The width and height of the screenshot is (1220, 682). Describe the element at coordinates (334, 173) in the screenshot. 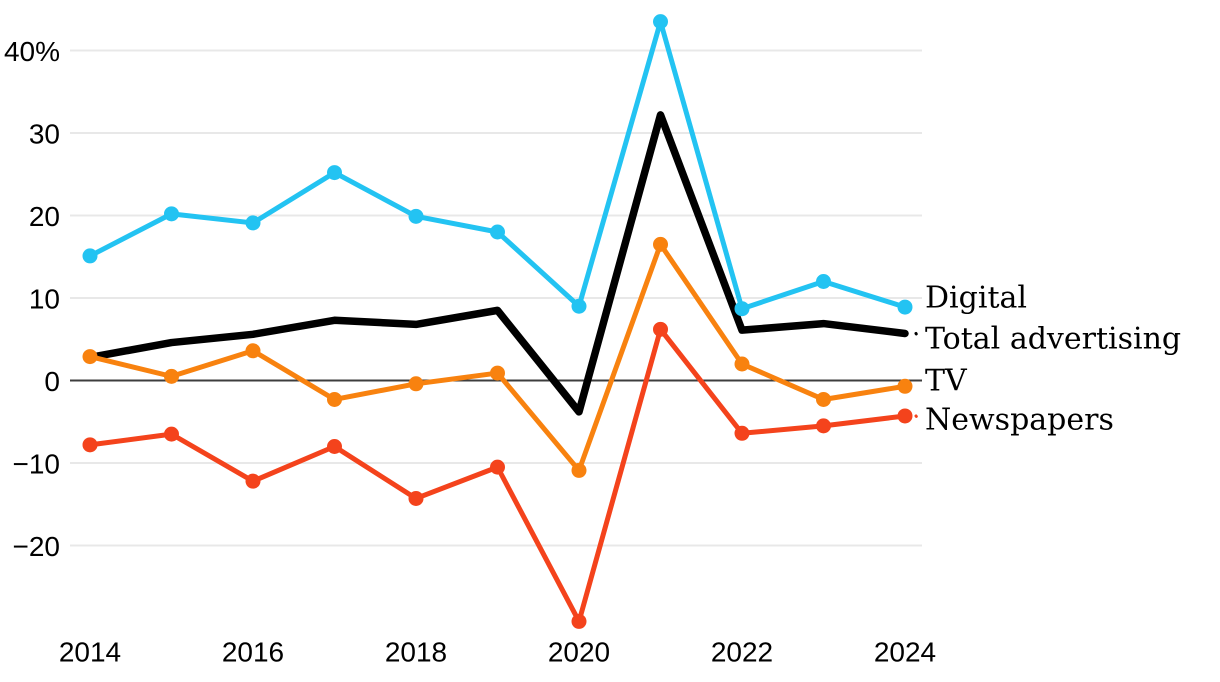

I see `data-point-digital-2017` at that location.